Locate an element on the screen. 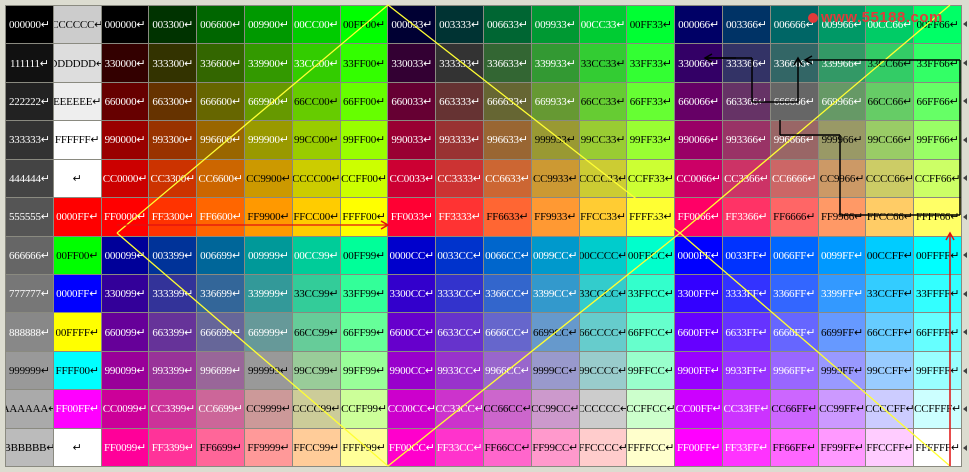  color-cell: 3366FF↵ is located at coordinates (794, 293).